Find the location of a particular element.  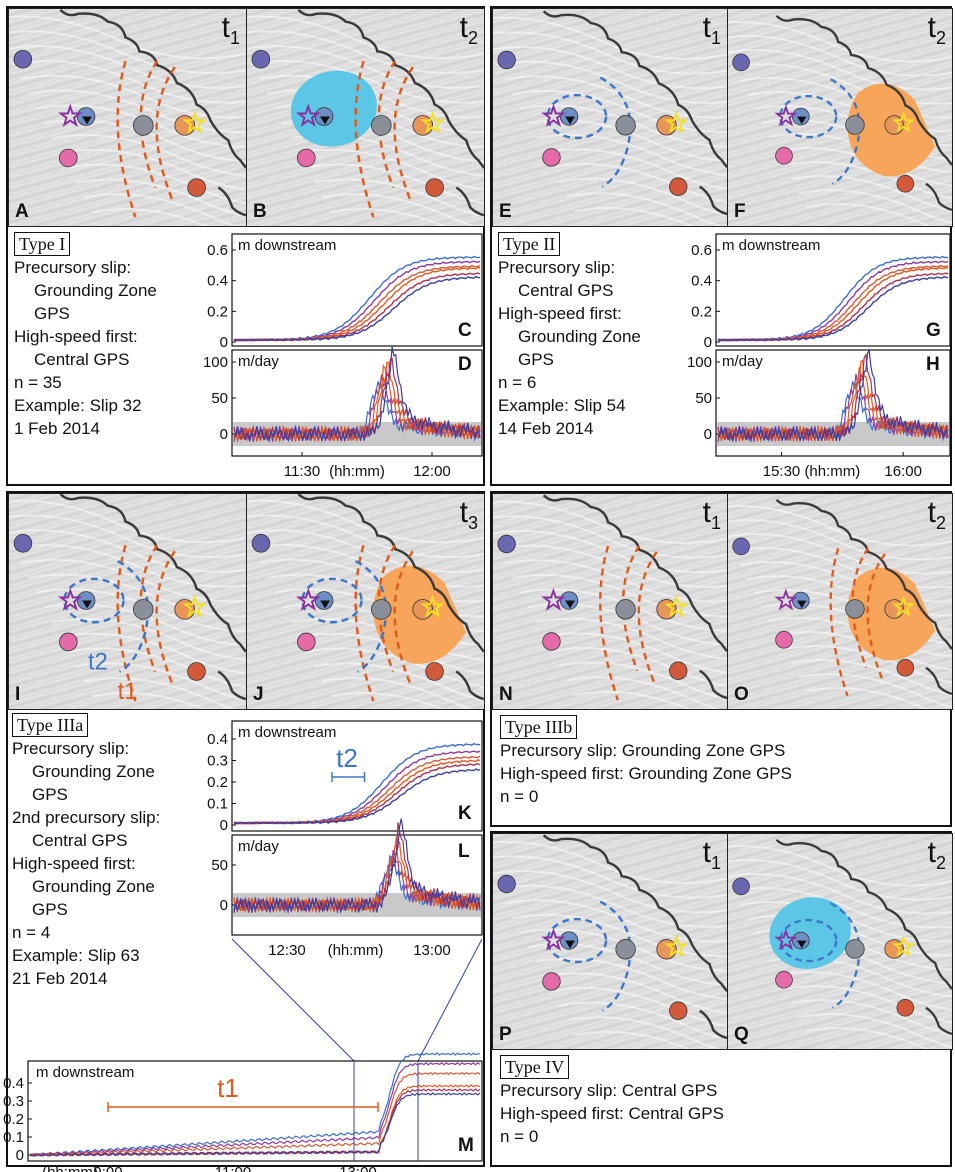

plot-frame is located at coordinates (357, 776).